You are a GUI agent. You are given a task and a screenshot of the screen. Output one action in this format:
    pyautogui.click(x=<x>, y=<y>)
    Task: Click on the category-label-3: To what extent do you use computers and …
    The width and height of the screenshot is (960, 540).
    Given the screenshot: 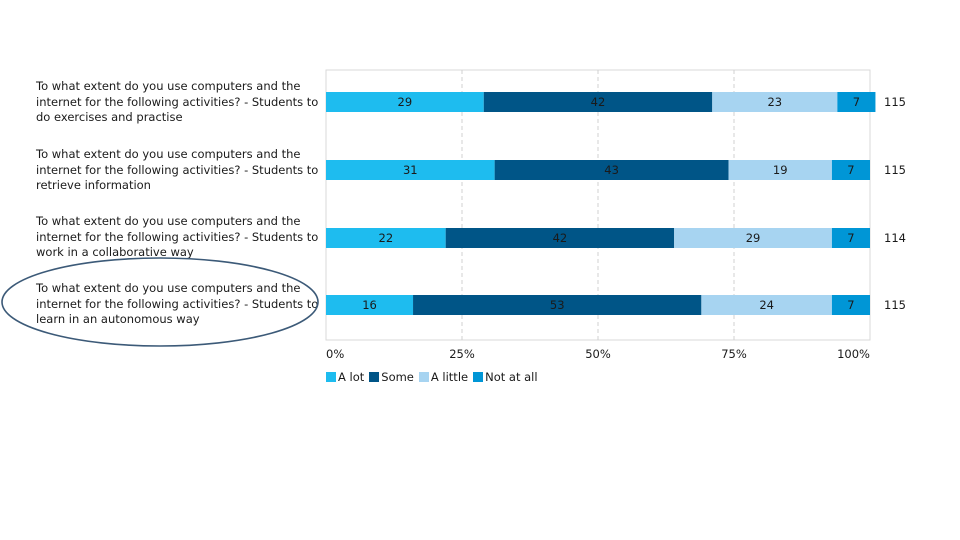 What is the action you would take?
    pyautogui.click(x=177, y=236)
    